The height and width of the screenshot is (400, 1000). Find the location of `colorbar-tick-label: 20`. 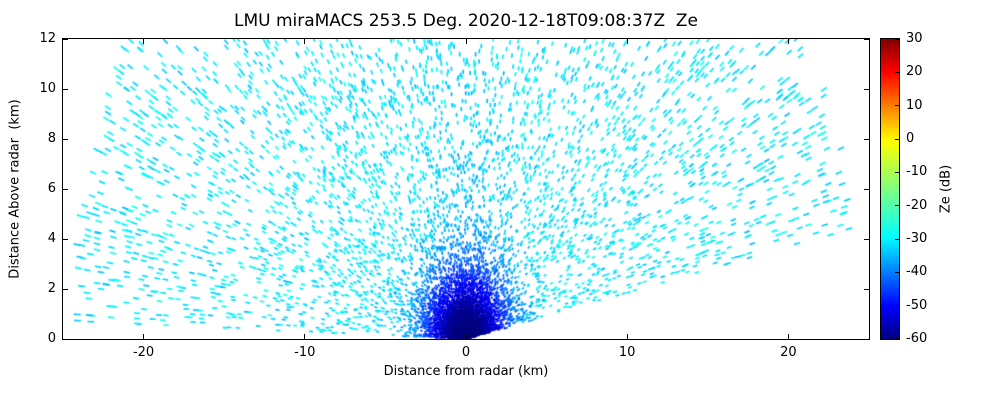

colorbar-tick-label: 20 is located at coordinates (914, 72).